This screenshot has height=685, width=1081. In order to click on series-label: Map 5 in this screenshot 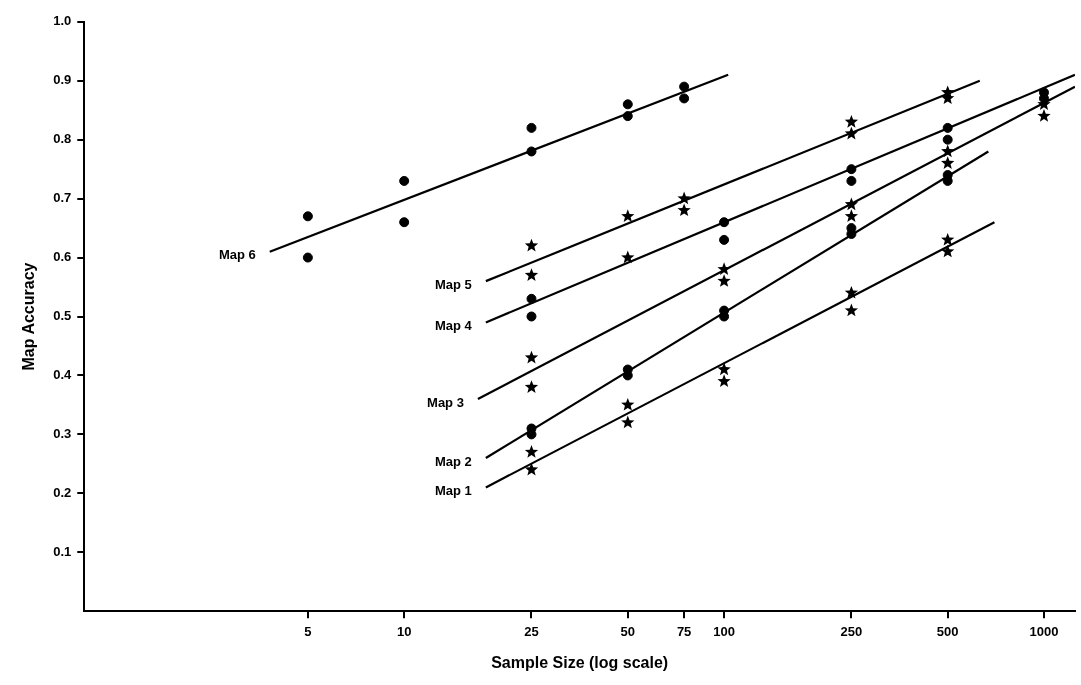, I will do `click(453, 284)`.